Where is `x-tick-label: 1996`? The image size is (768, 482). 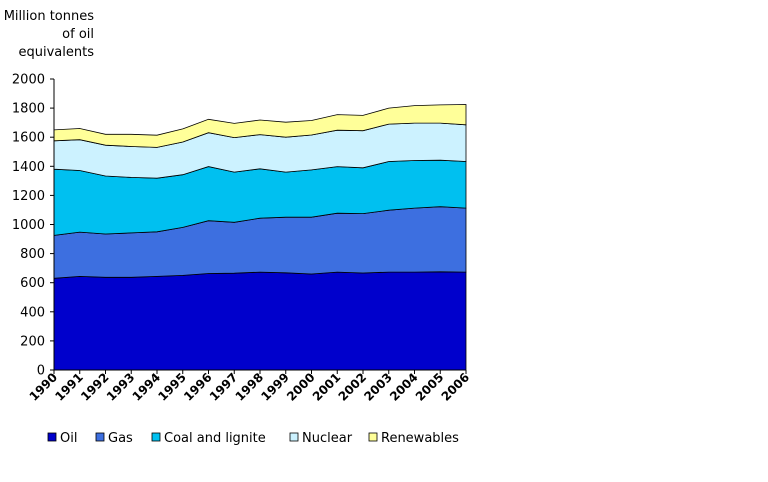 x-tick-label: 1996 is located at coordinates (198, 387).